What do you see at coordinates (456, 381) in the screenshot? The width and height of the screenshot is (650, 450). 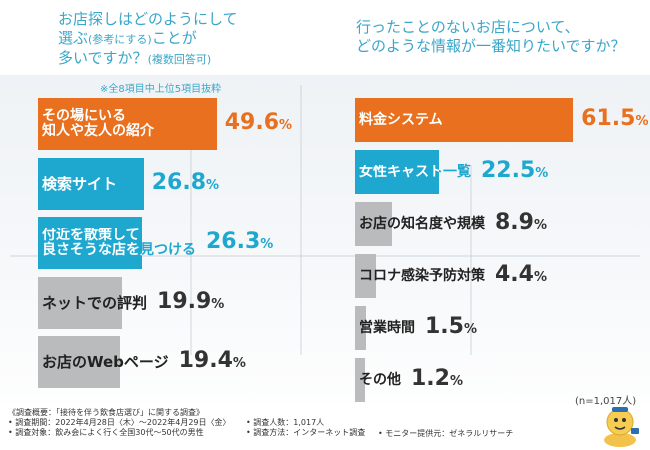 I see `bar-value-unit-1-5: %` at bounding box center [456, 381].